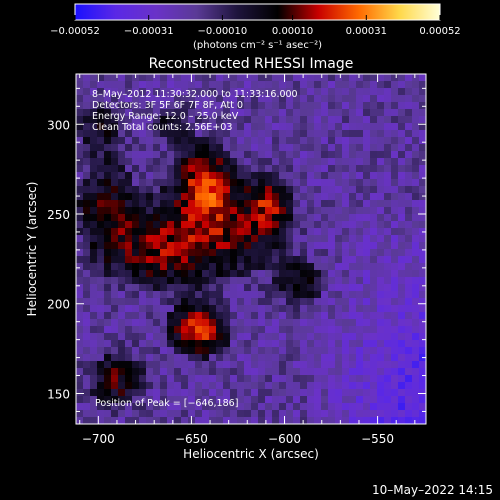 This screenshot has width=500, height=500. Describe the element at coordinates (167, 105) in the screenshot. I see `annotation-detectors: Detectors: 3F 5F 6F 7F 8F, Att 0` at that location.